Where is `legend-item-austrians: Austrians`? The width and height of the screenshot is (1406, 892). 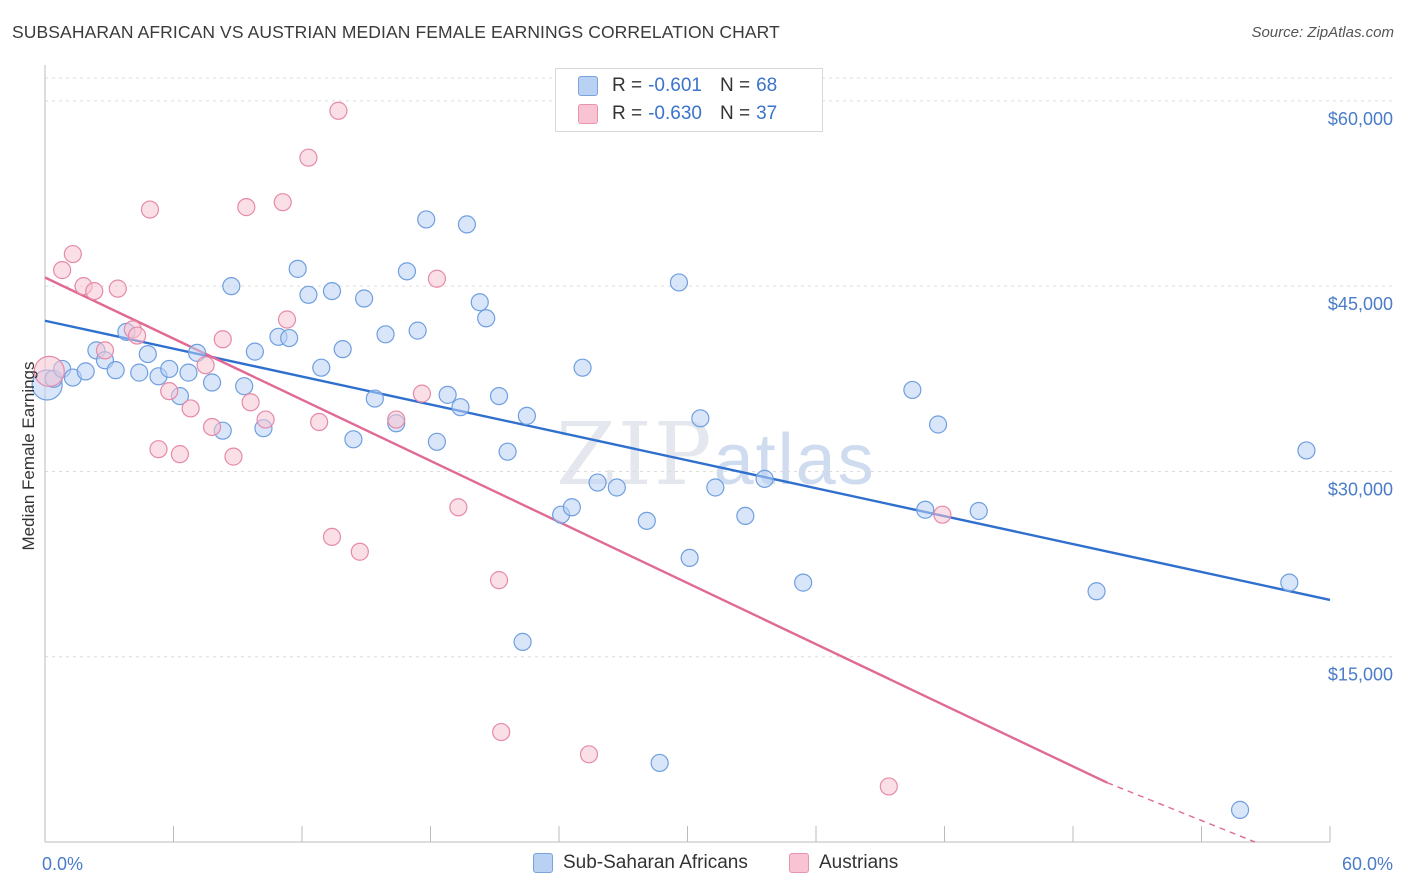
legend-item-austrians: Austrians is located at coordinates (843, 863).